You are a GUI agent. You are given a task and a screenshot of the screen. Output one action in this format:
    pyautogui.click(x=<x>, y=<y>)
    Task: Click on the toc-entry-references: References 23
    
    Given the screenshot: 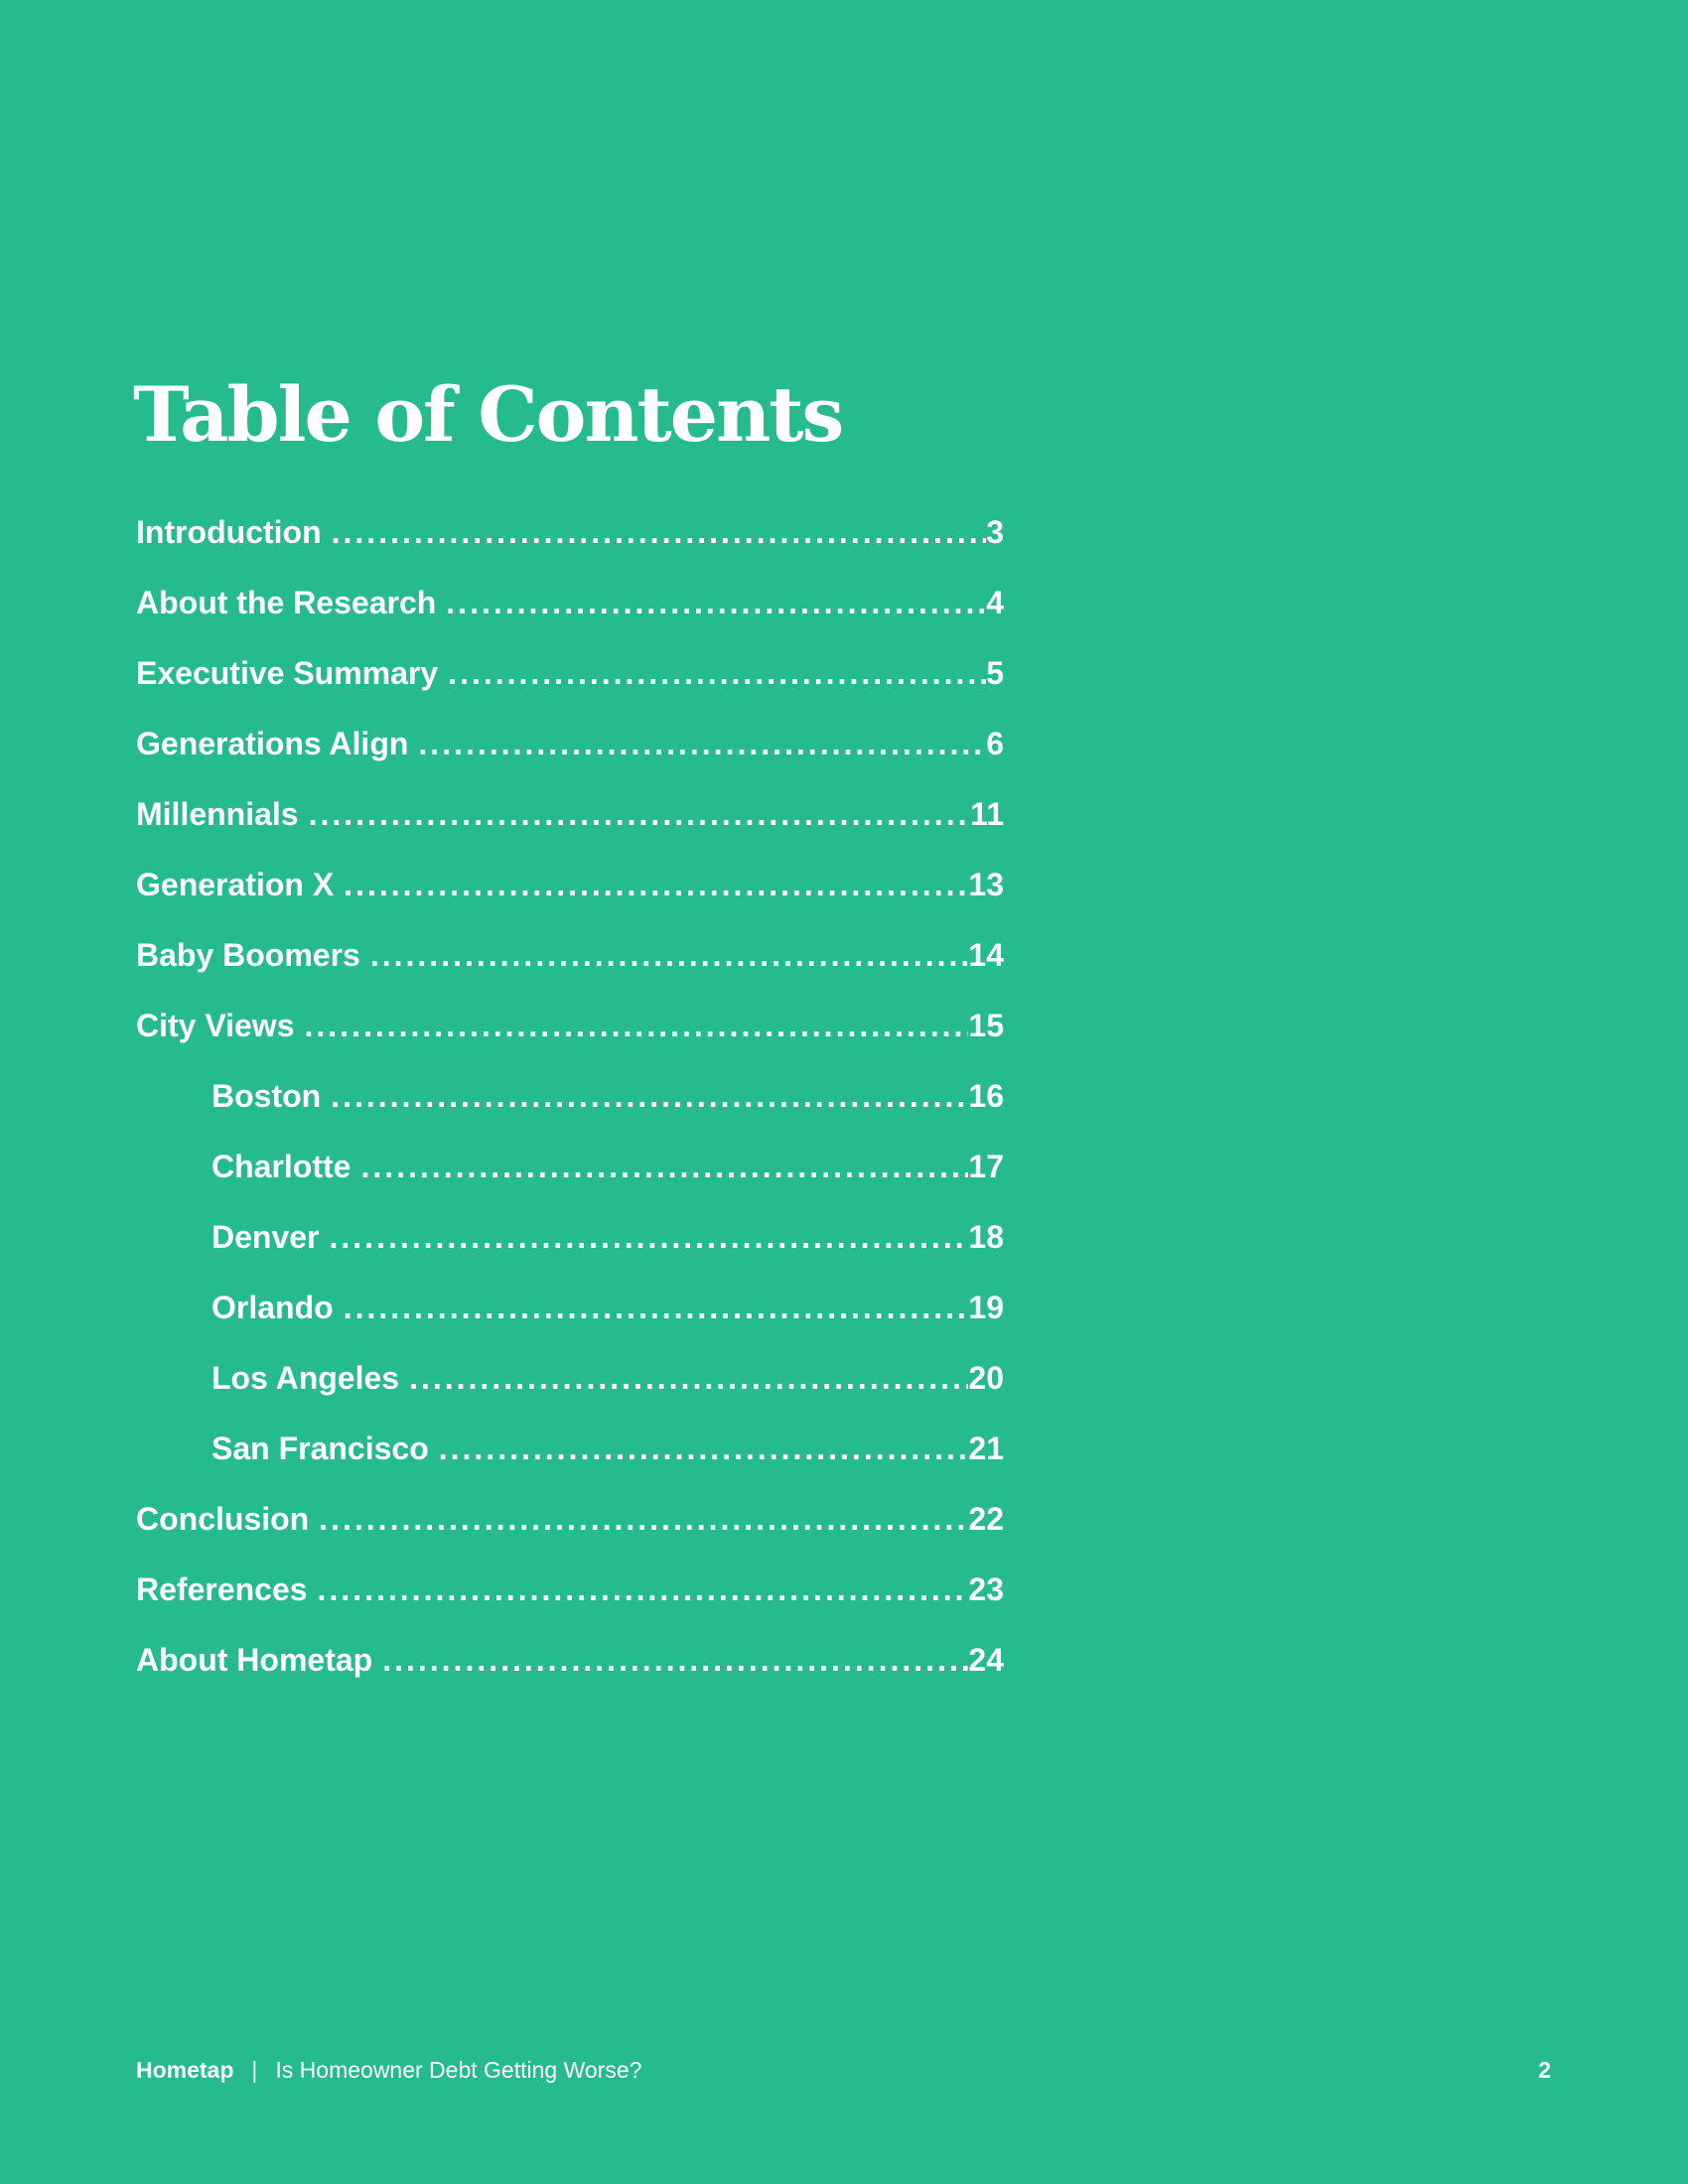 What is the action you would take?
    pyautogui.click(x=570, y=1590)
    